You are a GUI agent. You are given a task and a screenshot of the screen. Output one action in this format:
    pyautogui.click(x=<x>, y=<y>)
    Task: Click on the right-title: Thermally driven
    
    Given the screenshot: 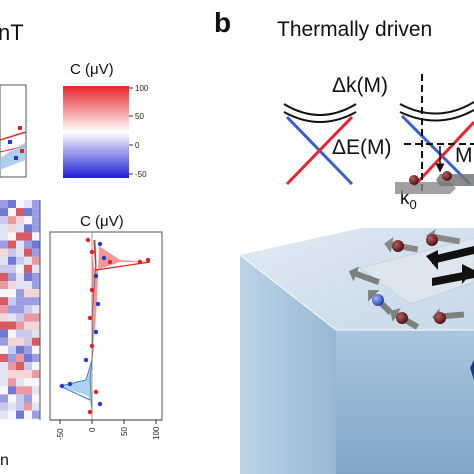 What is the action you would take?
    pyautogui.click(x=354, y=29)
    